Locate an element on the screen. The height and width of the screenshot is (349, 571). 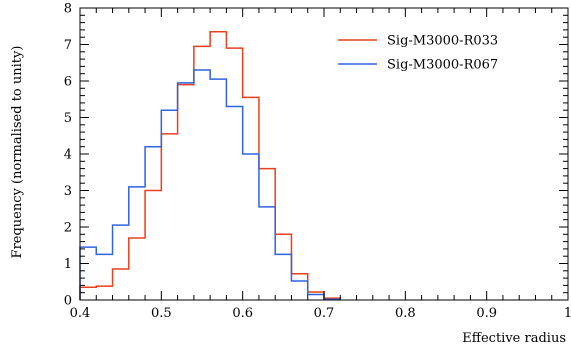
x-tick-label: 0.4 is located at coordinates (80, 313).